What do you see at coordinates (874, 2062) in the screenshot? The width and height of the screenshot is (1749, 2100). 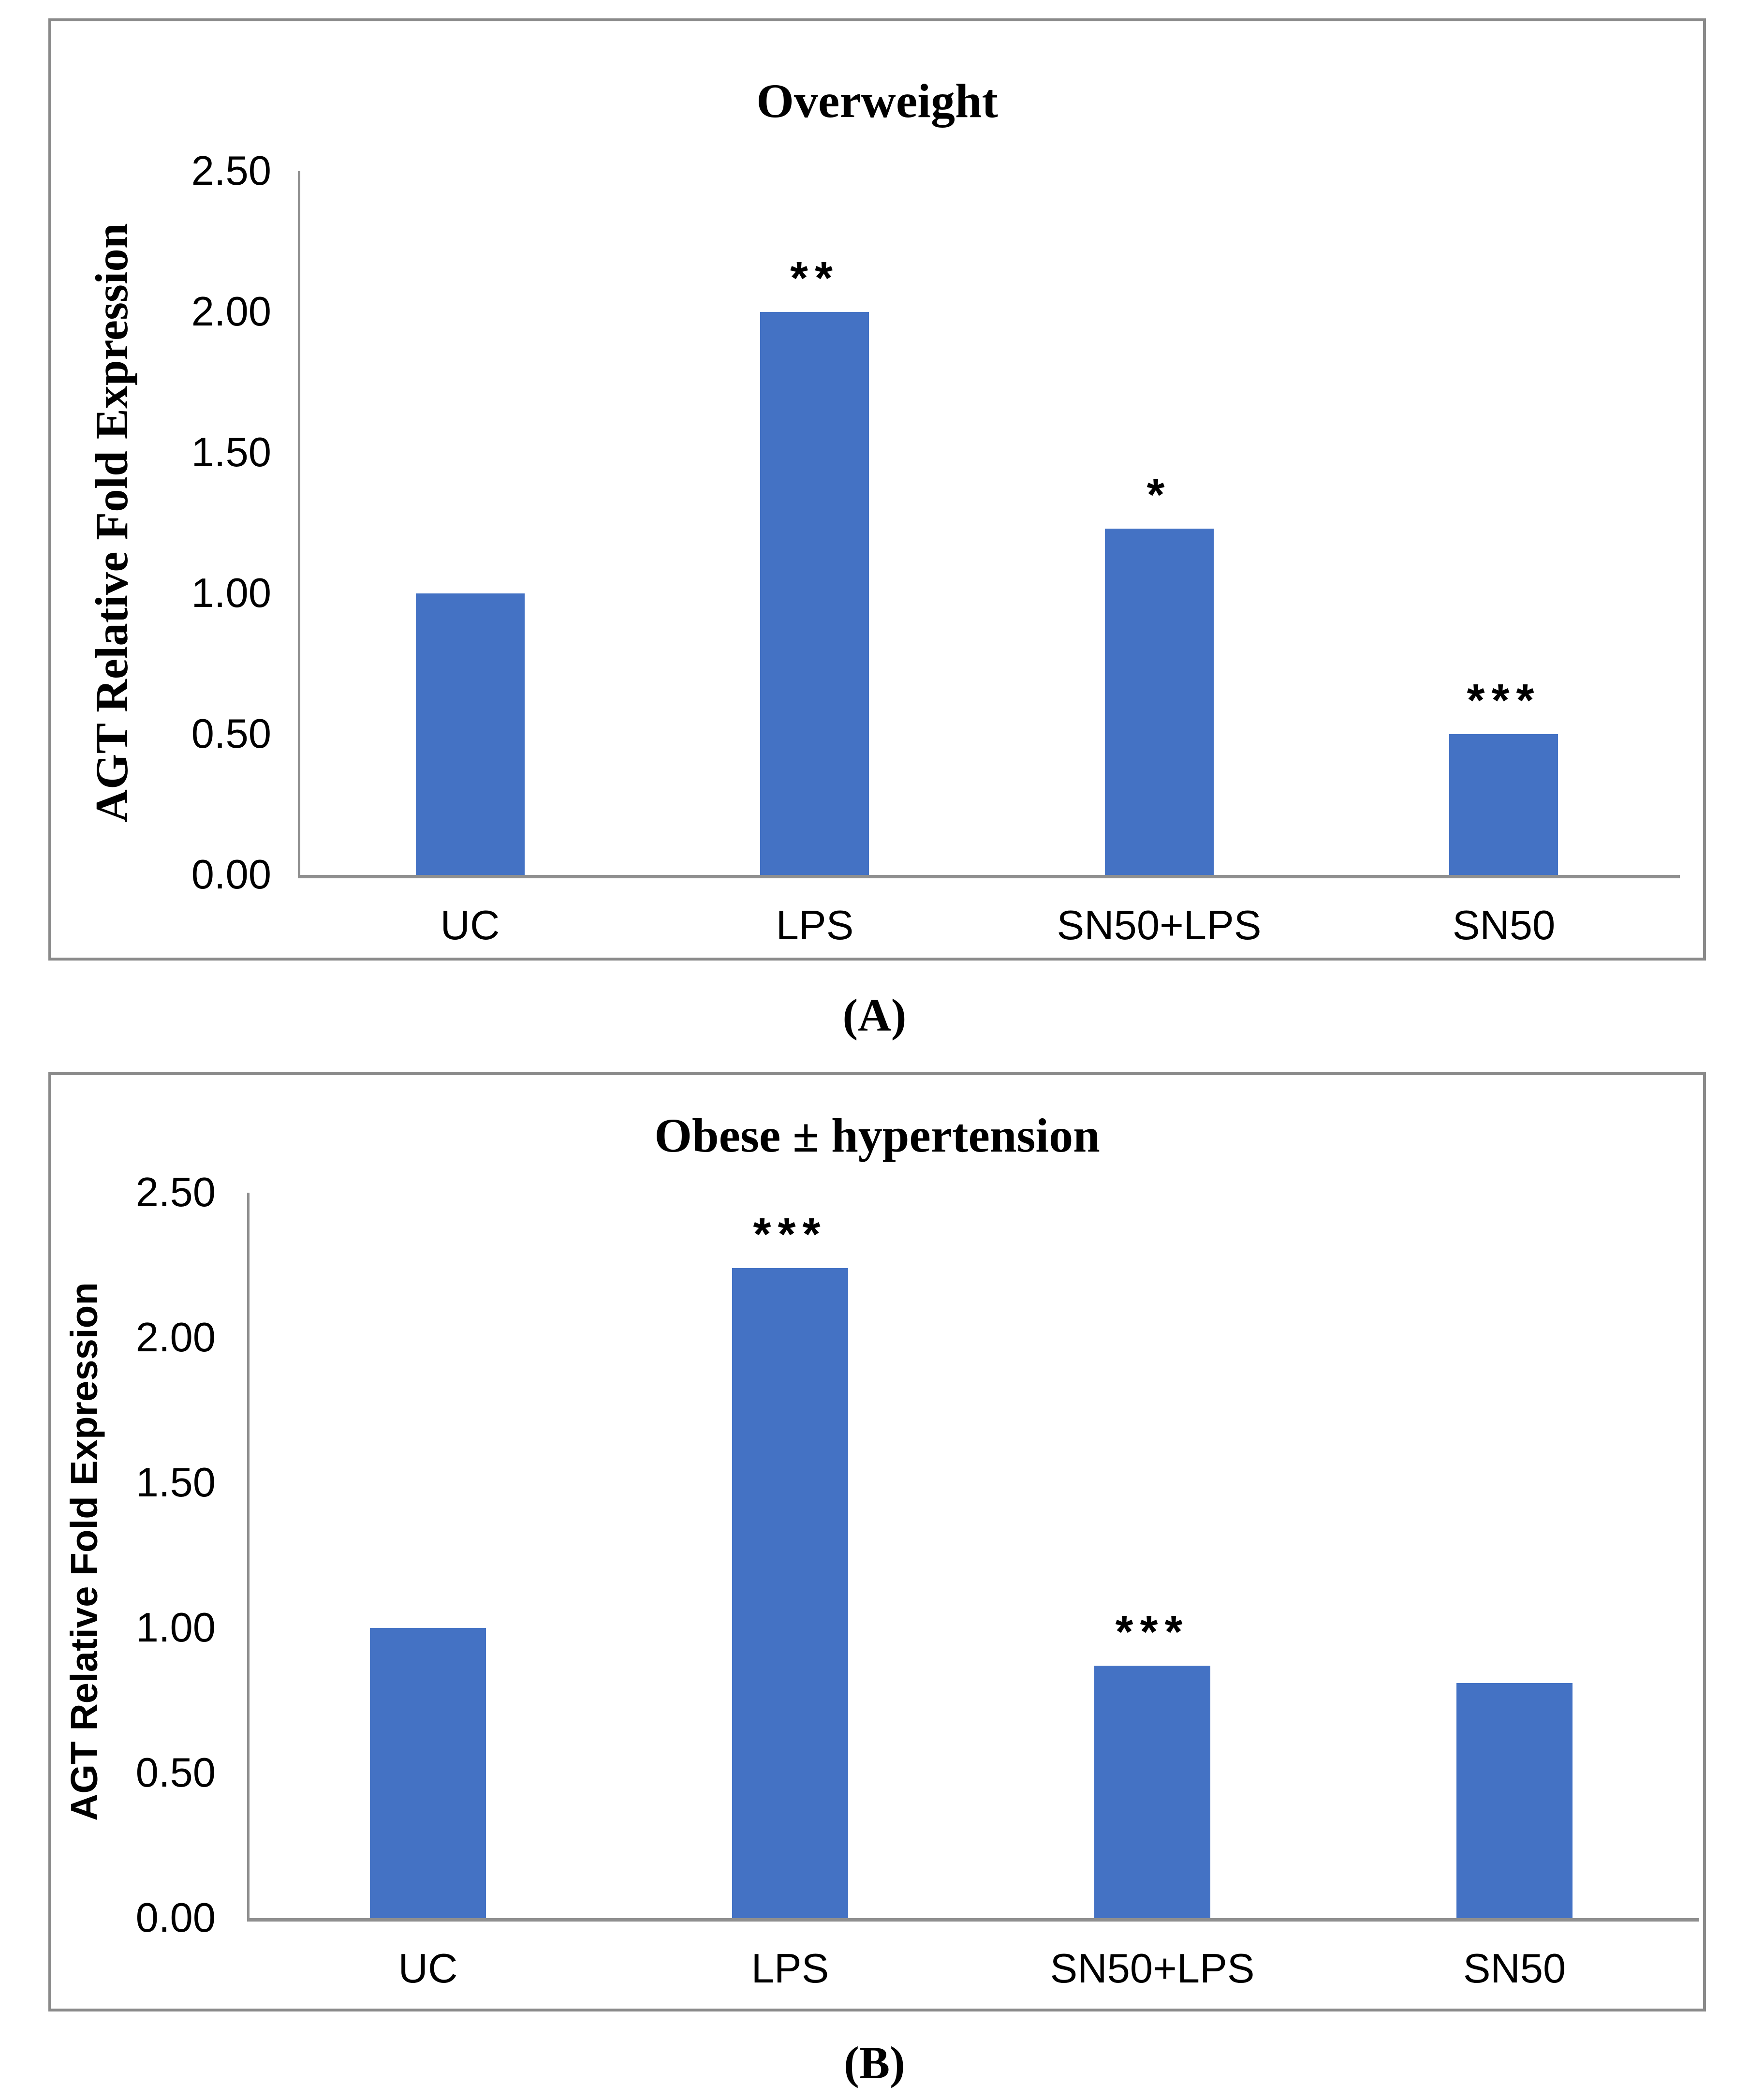 I see `caption-b: (B)` at bounding box center [874, 2062].